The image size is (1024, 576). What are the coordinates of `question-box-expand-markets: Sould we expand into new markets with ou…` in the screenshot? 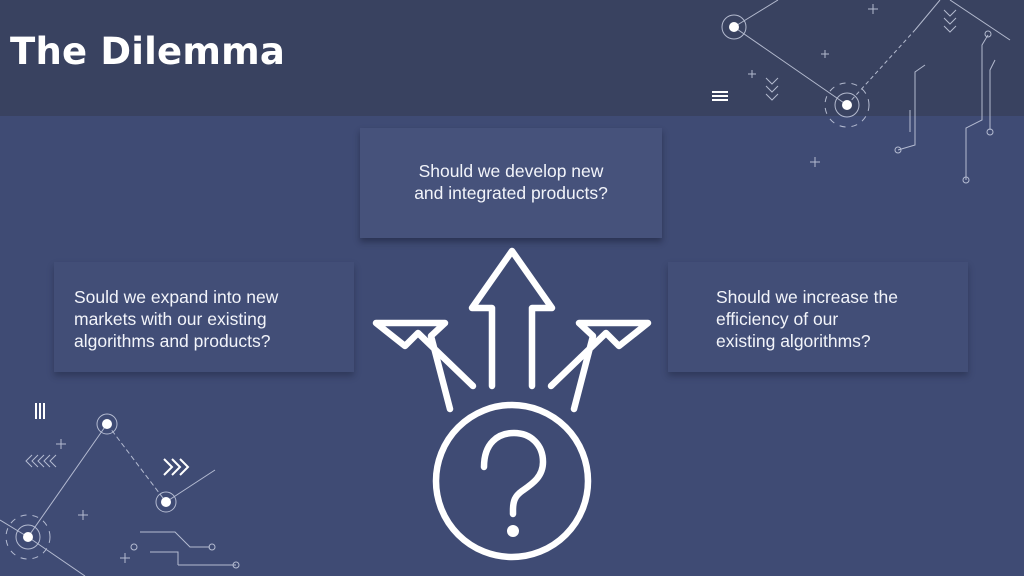 It's located at (204, 317).